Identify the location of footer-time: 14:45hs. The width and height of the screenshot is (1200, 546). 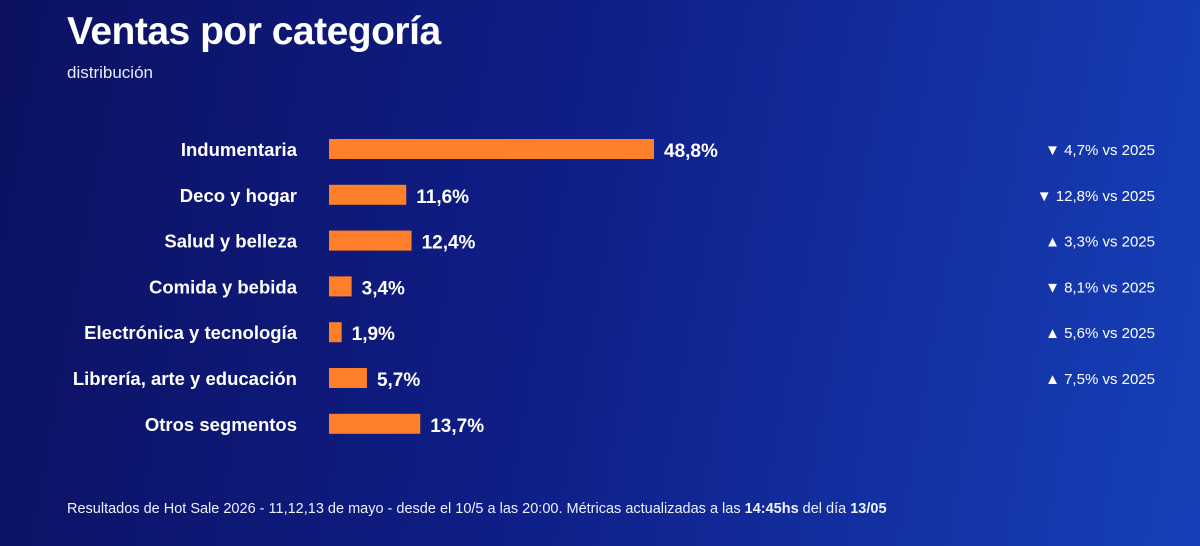
(771, 509).